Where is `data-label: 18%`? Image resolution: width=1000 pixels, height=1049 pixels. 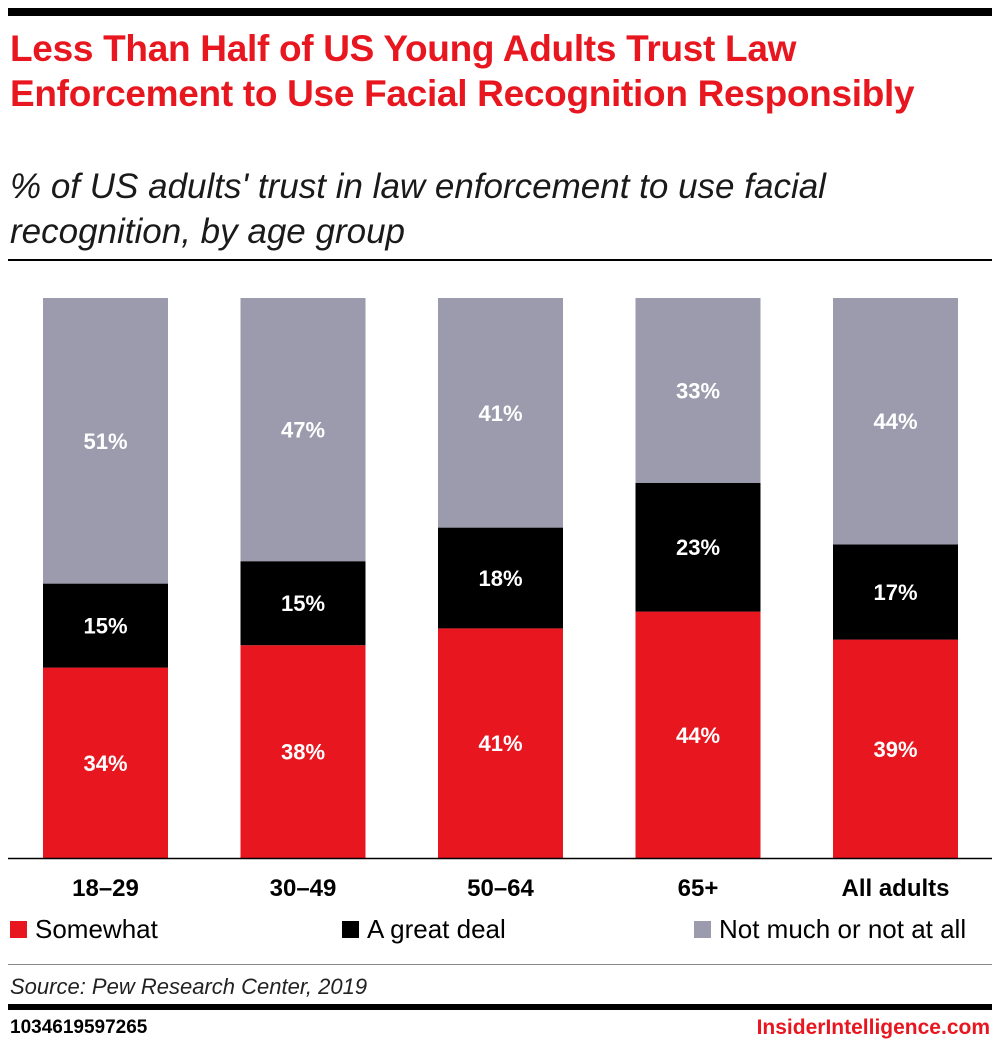
data-label: 18% is located at coordinates (500, 578).